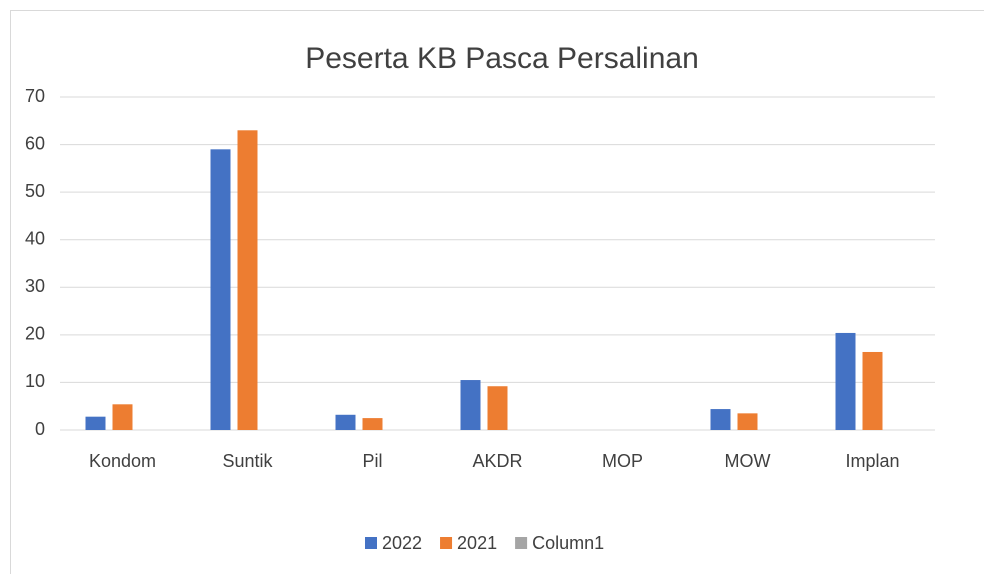  I want to click on y-tick-label: 0, so click(40, 429).